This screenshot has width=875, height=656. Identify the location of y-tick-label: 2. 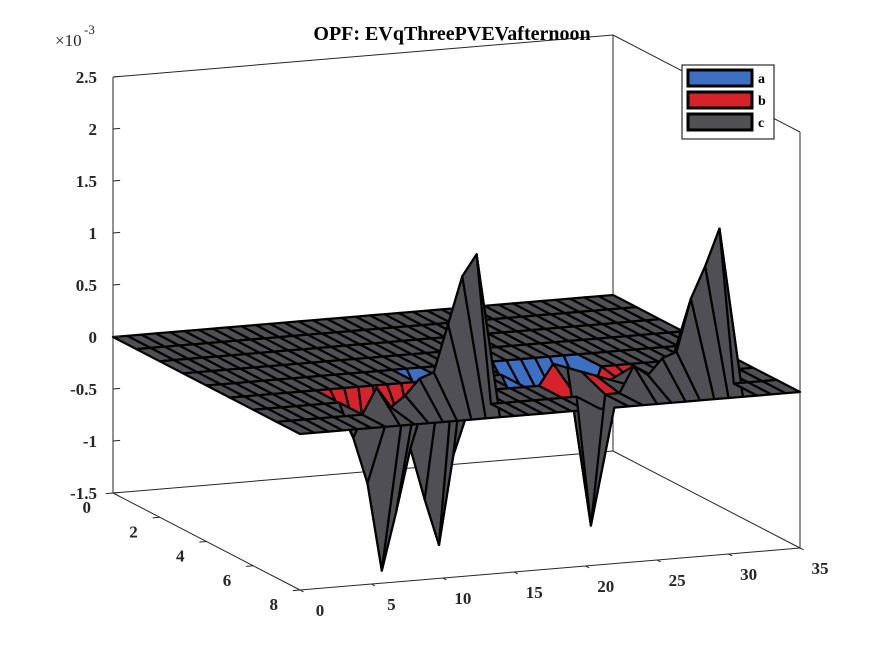
(133, 531).